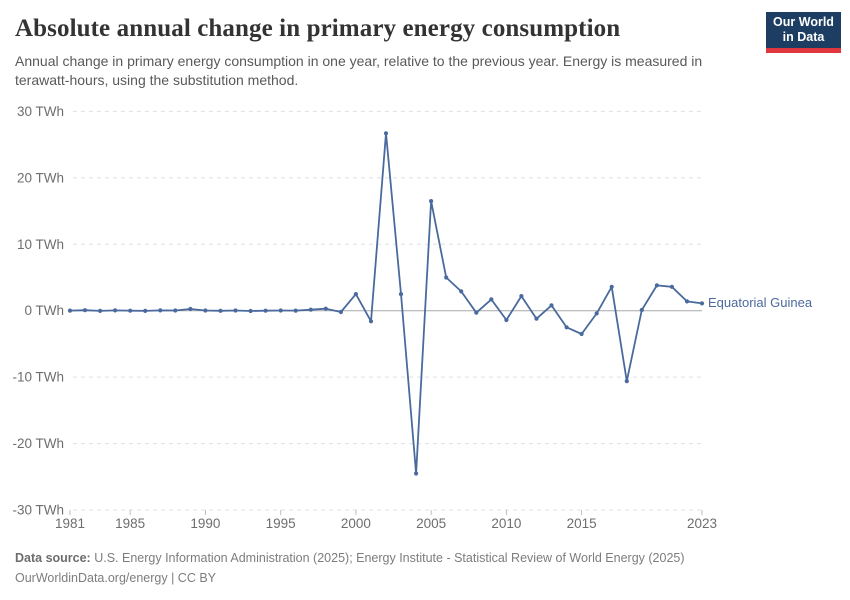  Describe the element at coordinates (116, 578) in the screenshot. I see `license-line: OurWorldinData.org/energy | CC BY` at that location.